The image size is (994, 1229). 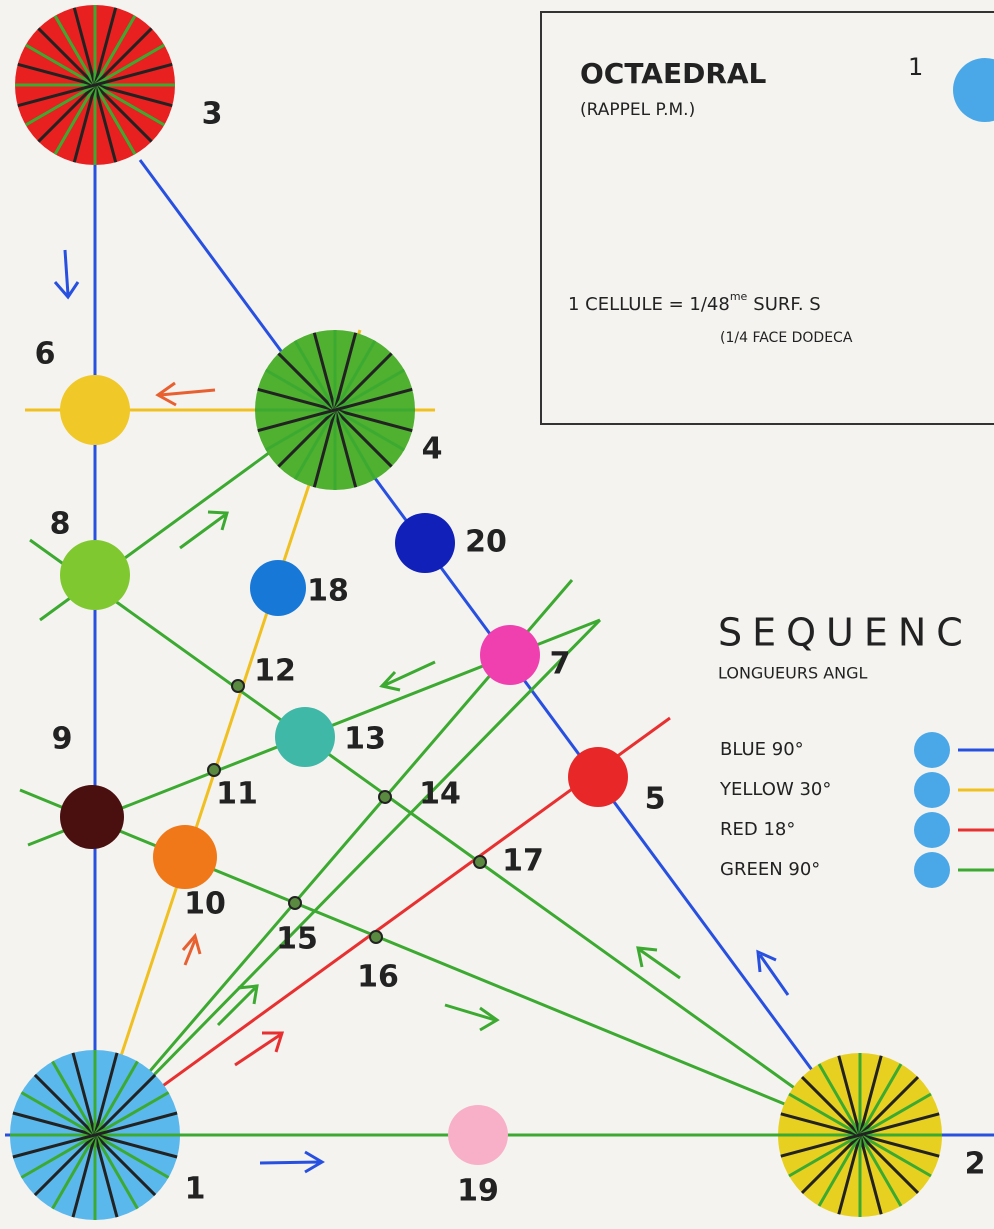 I want to click on box-note: 1 CELLULE = 1/48me SURF. S, so click(x=694, y=302).